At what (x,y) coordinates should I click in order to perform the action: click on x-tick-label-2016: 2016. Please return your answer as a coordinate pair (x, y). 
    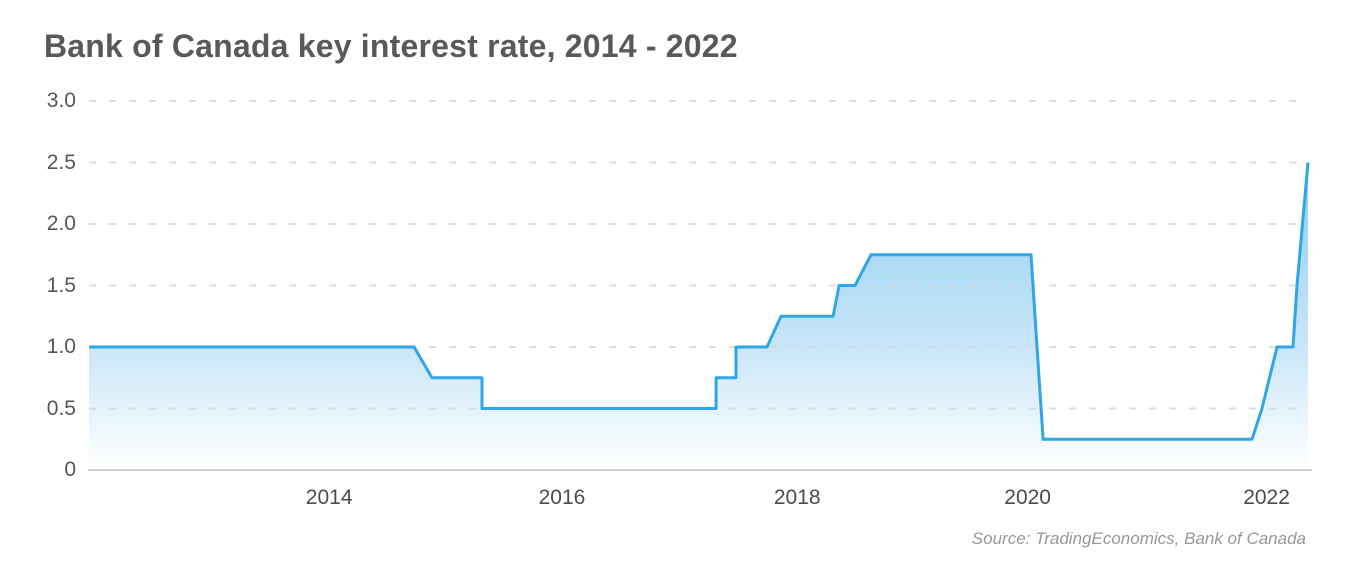
    Looking at the image, I should click on (562, 497).